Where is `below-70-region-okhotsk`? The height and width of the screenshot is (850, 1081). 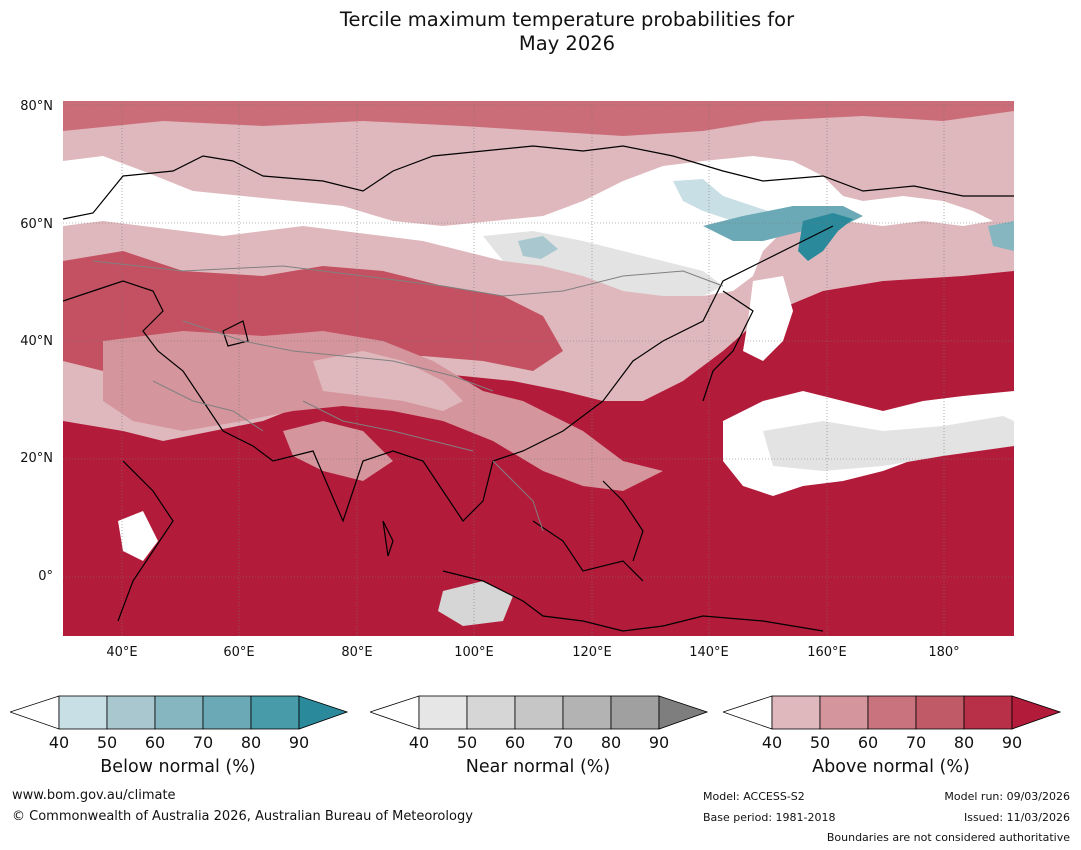 below-70-region-okhotsk is located at coordinates (783, 223).